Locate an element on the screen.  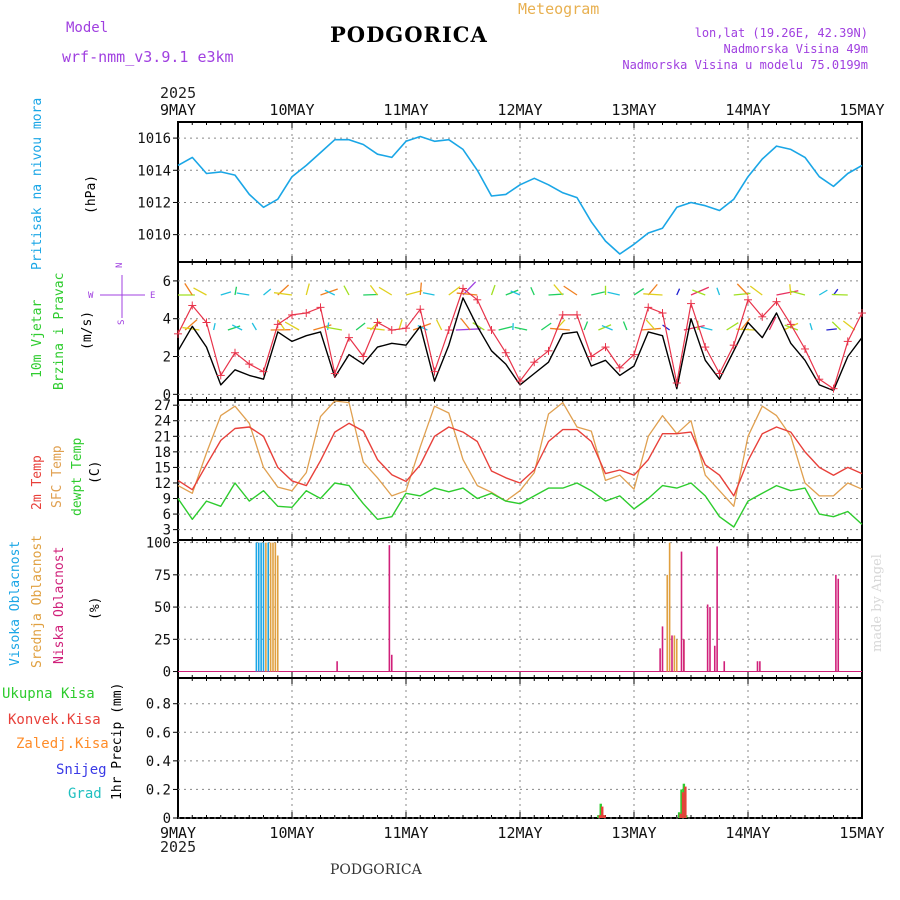
day-label-top: 14MAY is located at coordinates (747, 110).